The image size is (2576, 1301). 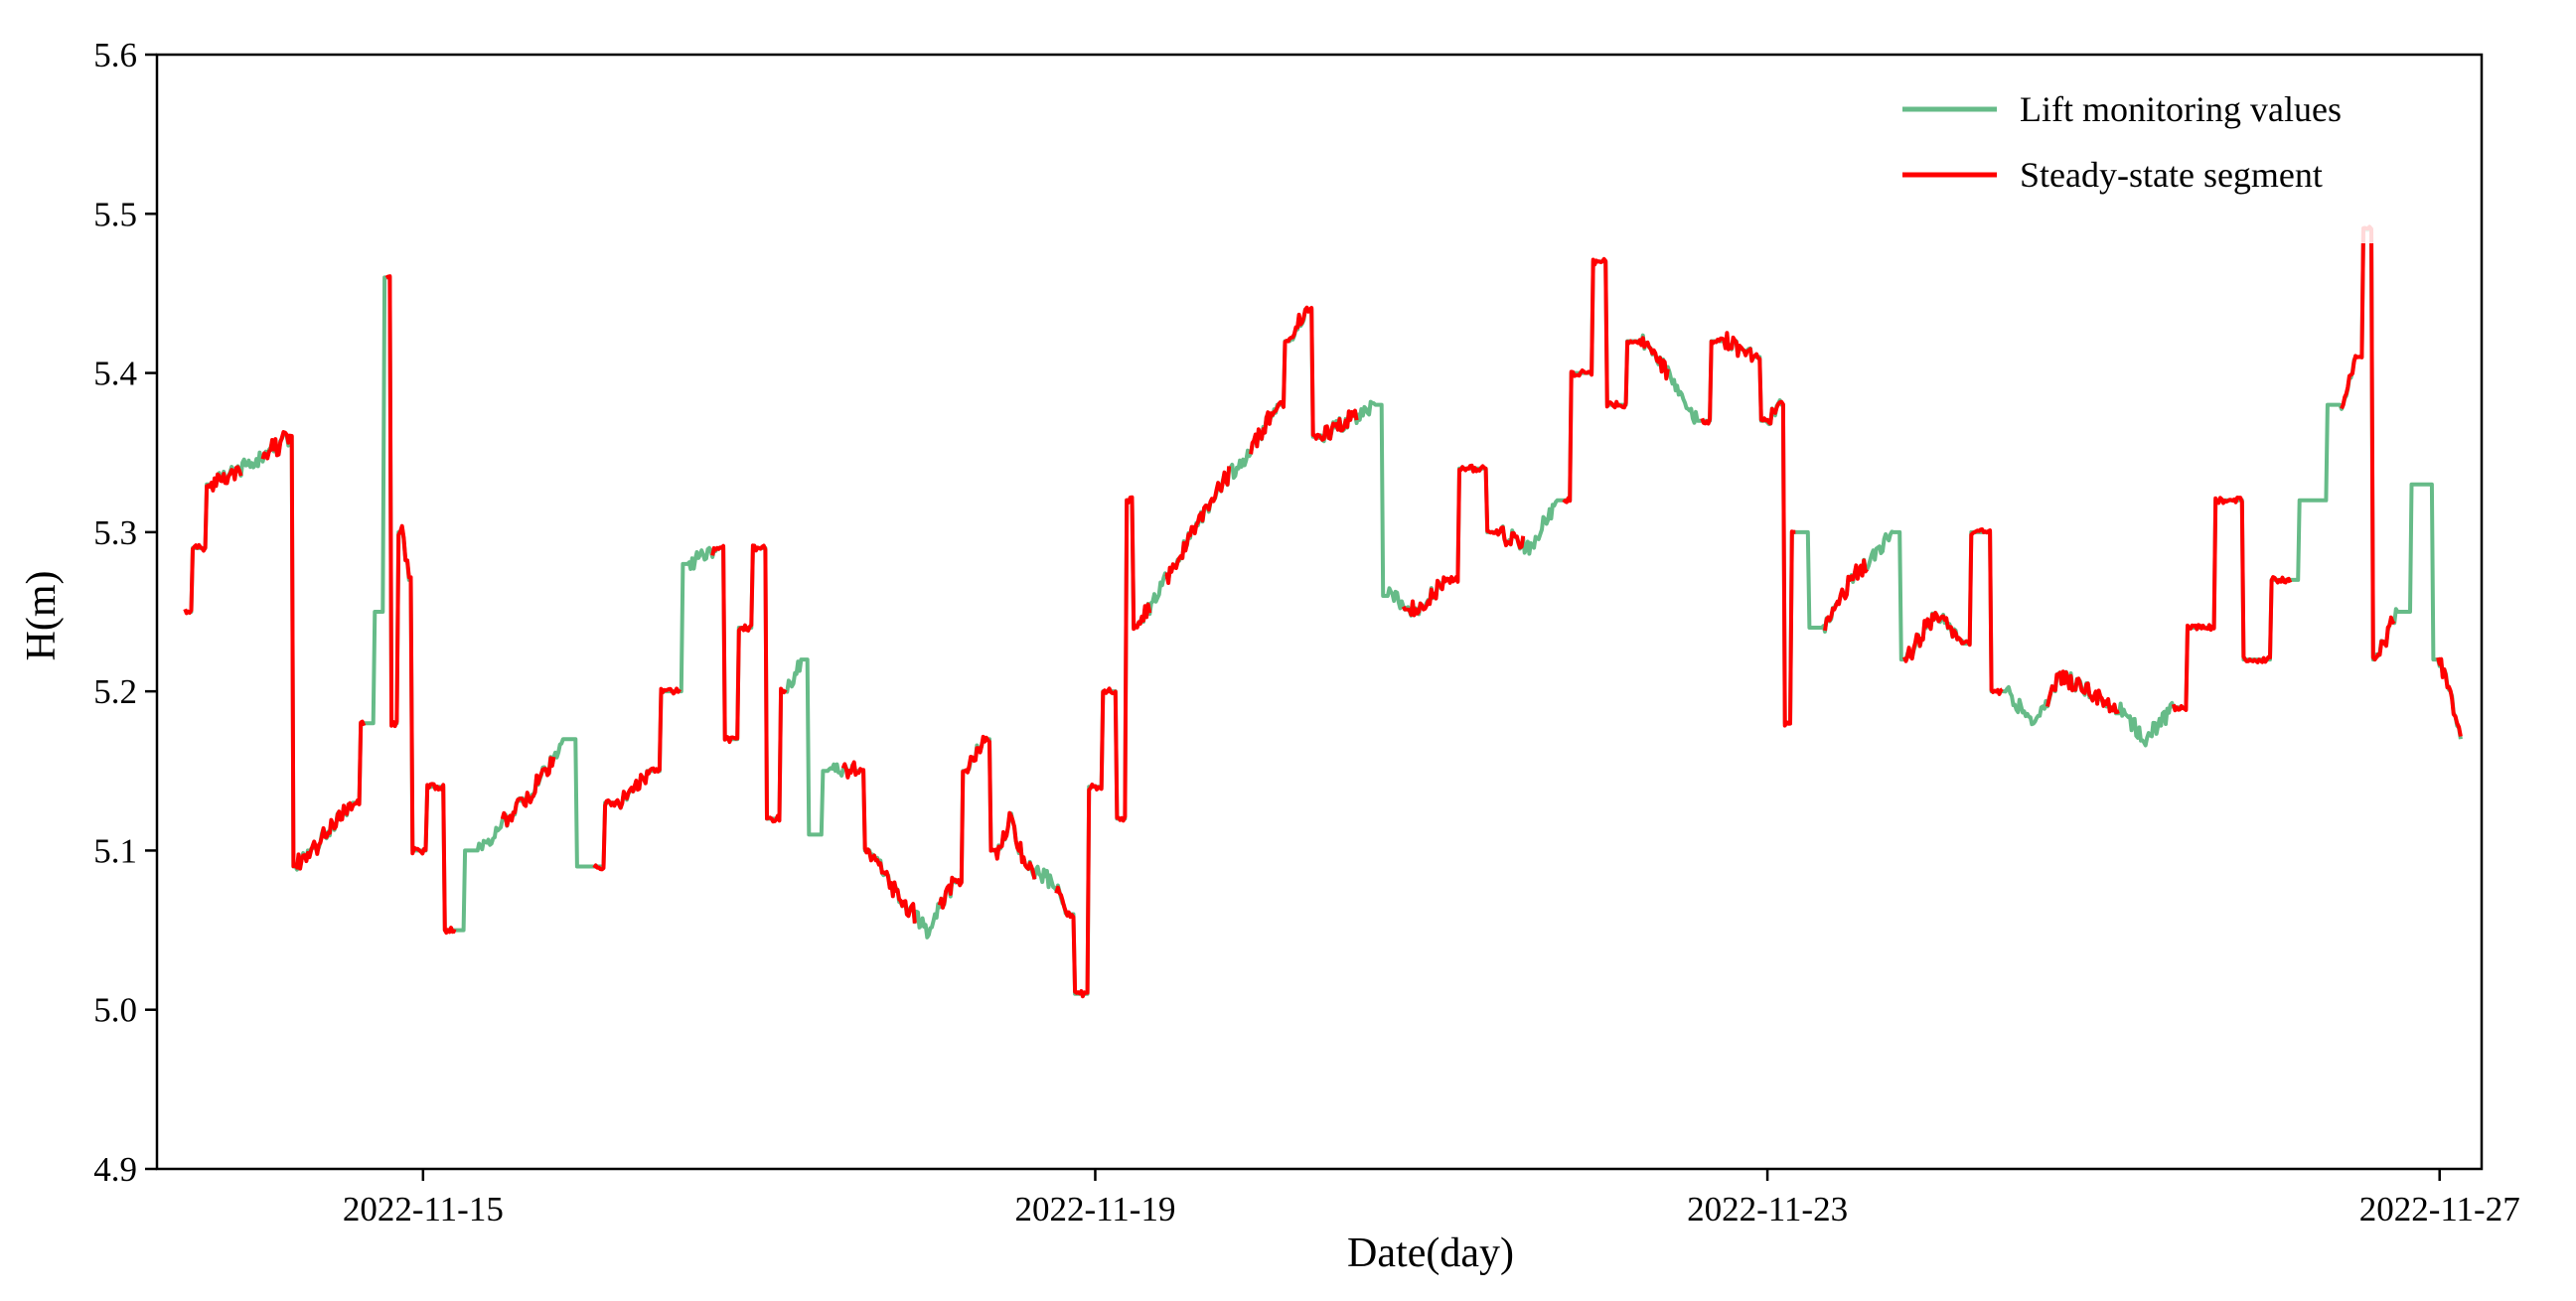 I want to click on legend-label-lift: Lift monitoring values, so click(x=2181, y=109).